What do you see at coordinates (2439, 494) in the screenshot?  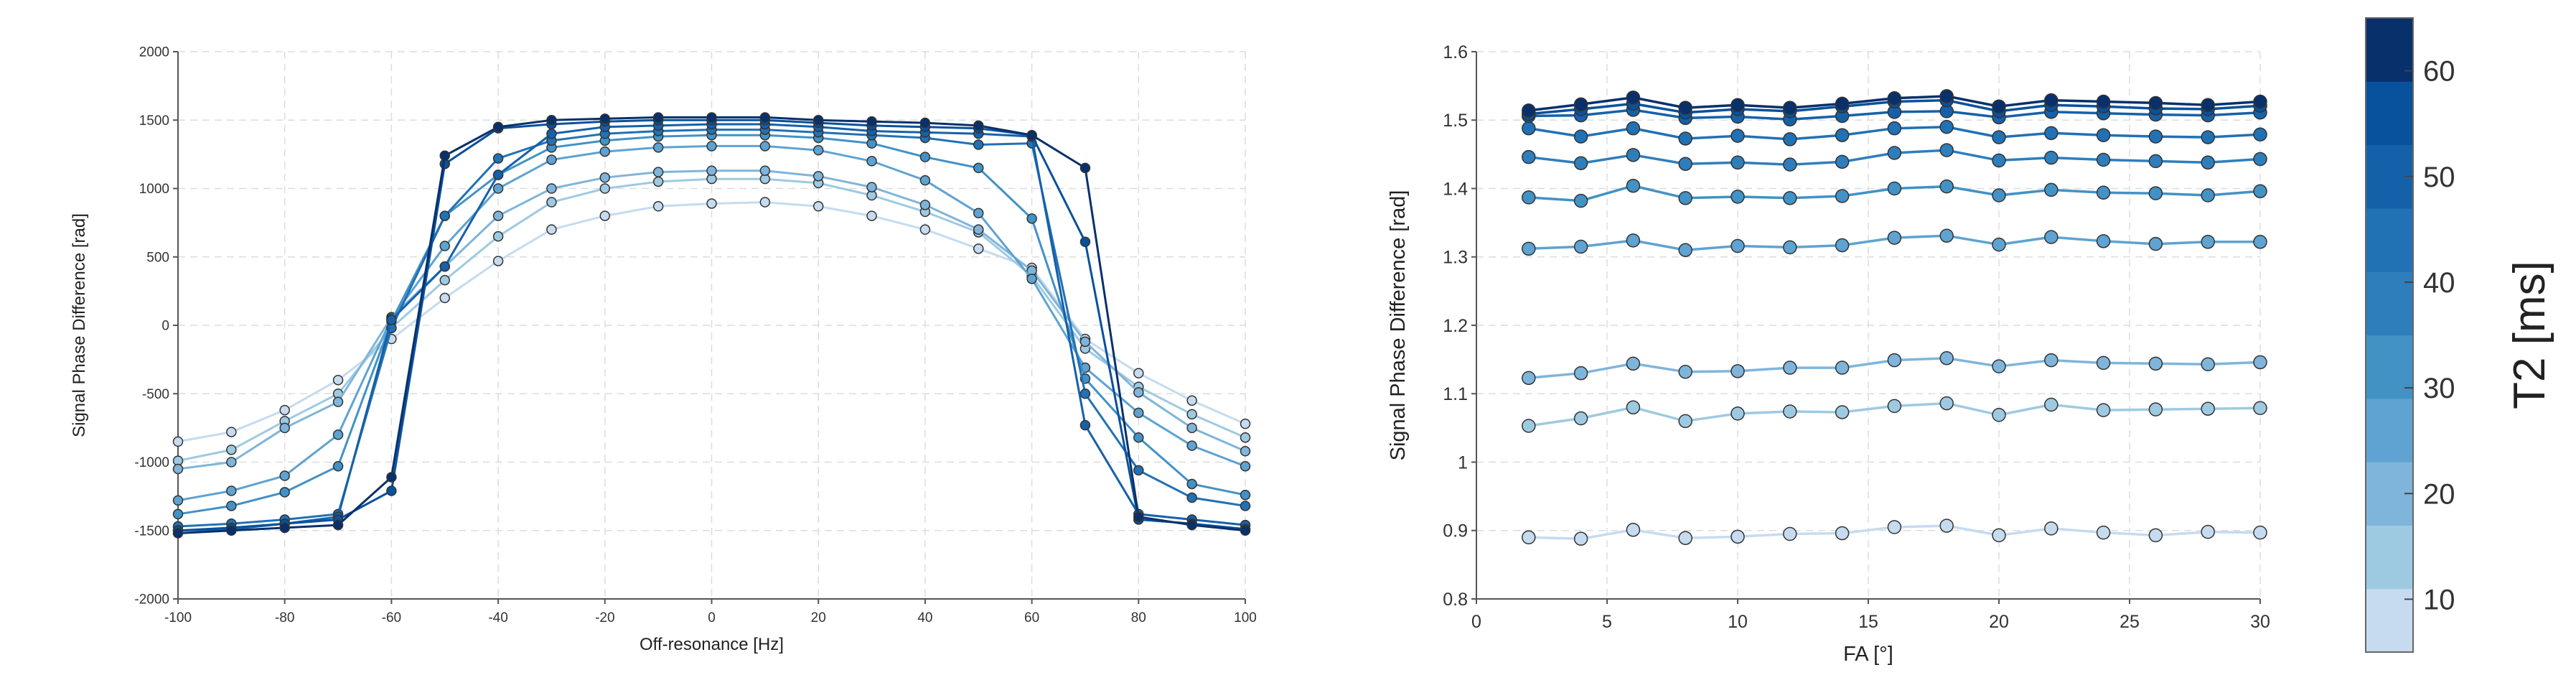 I see `colorbar-tick-label: 20` at bounding box center [2439, 494].